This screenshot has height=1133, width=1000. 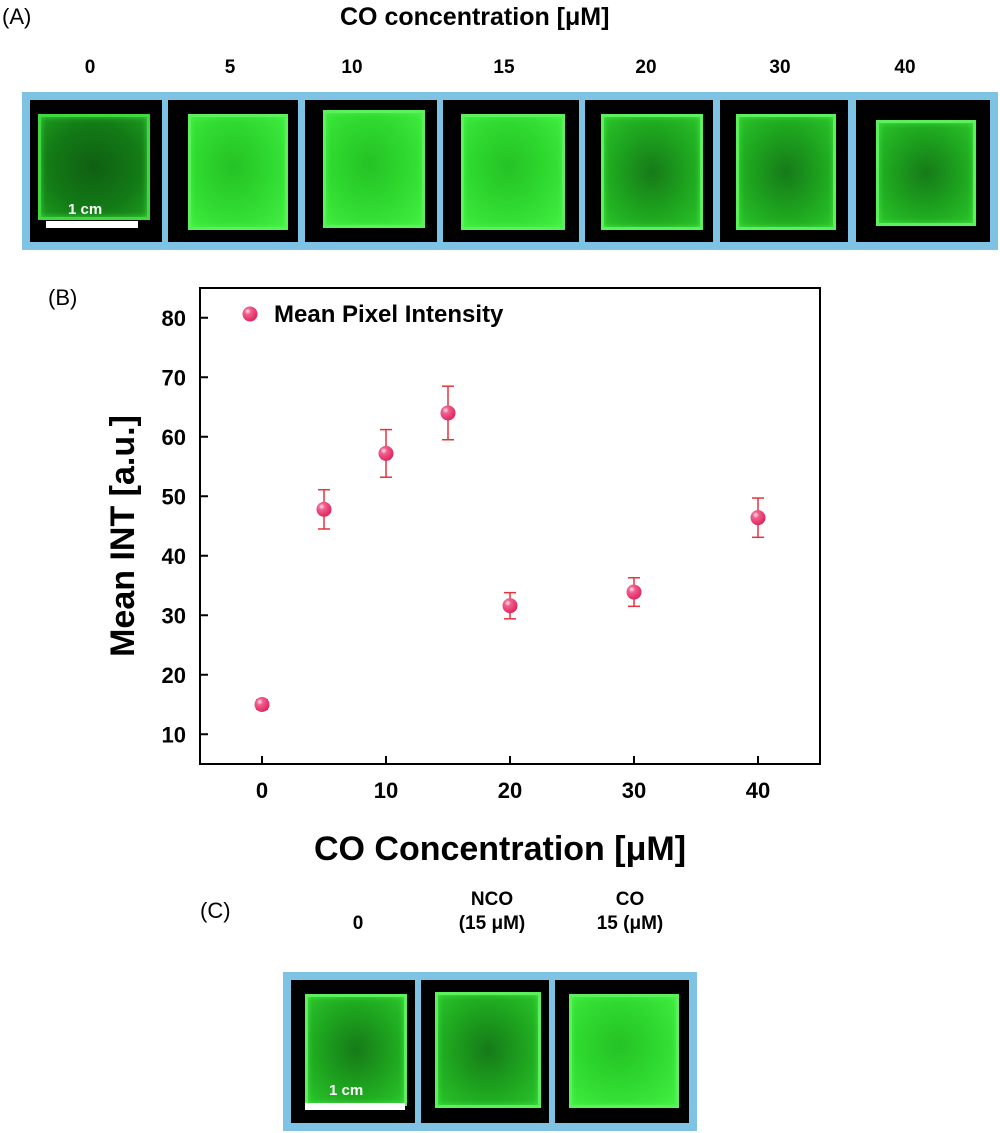 I want to click on c-label-0-line1: 0, so click(x=358, y=923).